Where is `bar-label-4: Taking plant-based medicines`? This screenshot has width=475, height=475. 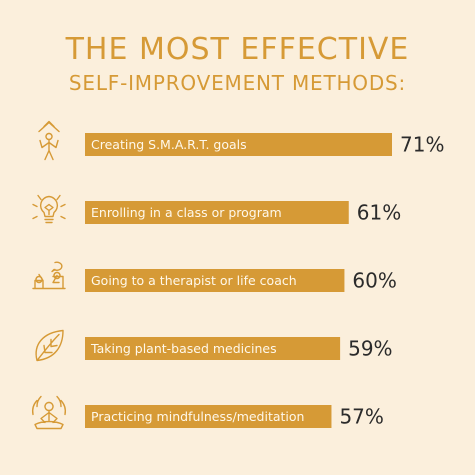 bar-label-4: Taking plant-based medicines is located at coordinates (183, 348).